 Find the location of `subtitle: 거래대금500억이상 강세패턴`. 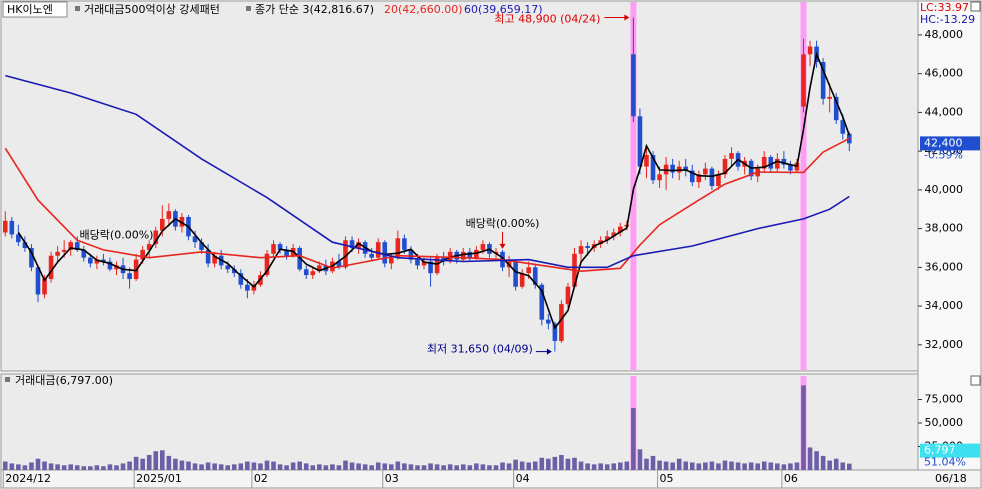

subtitle: 거래대금500억이상 강세패턴 is located at coordinates (152, 9).